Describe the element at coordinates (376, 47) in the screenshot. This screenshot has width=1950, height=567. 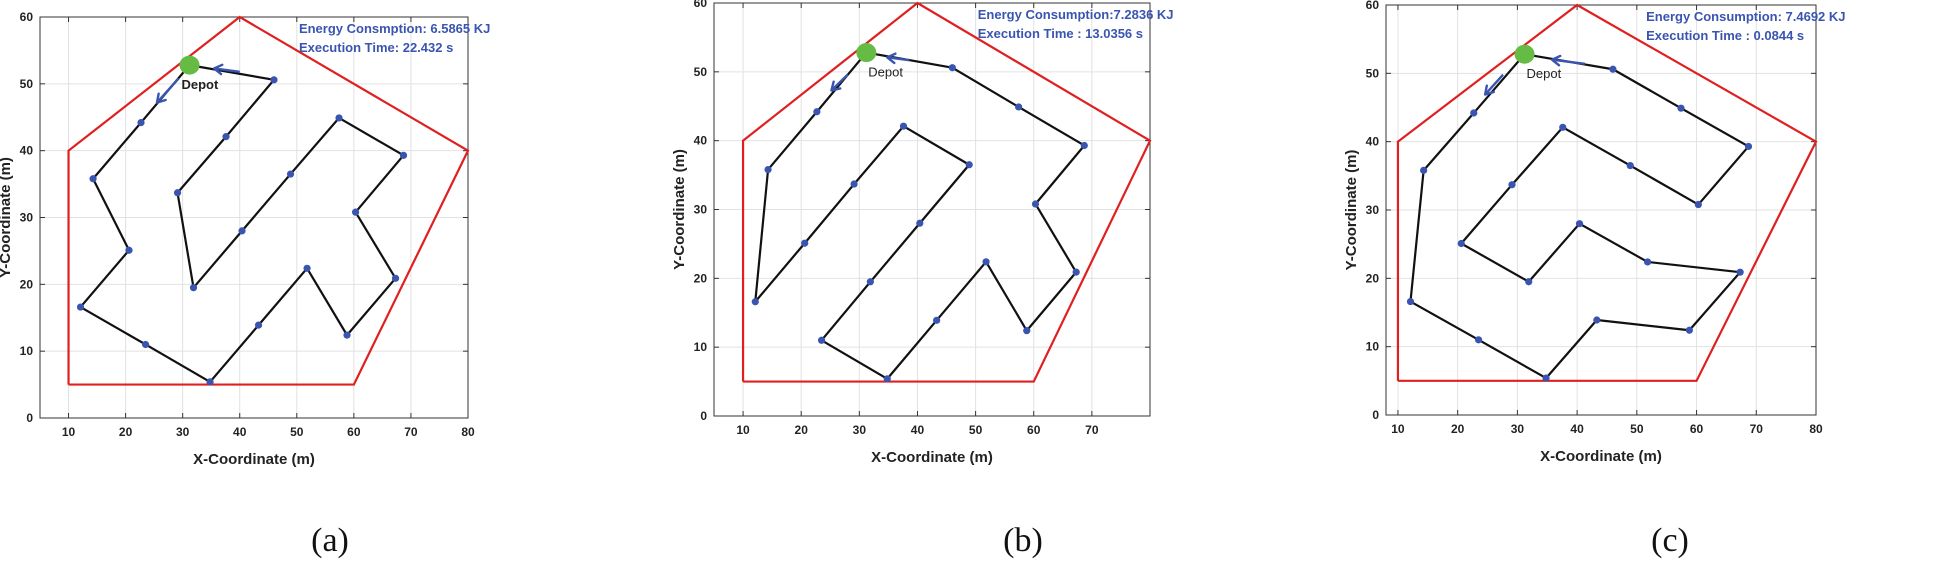
I see `execution-time-annotation: Execution Time: 22.432 s` at that location.